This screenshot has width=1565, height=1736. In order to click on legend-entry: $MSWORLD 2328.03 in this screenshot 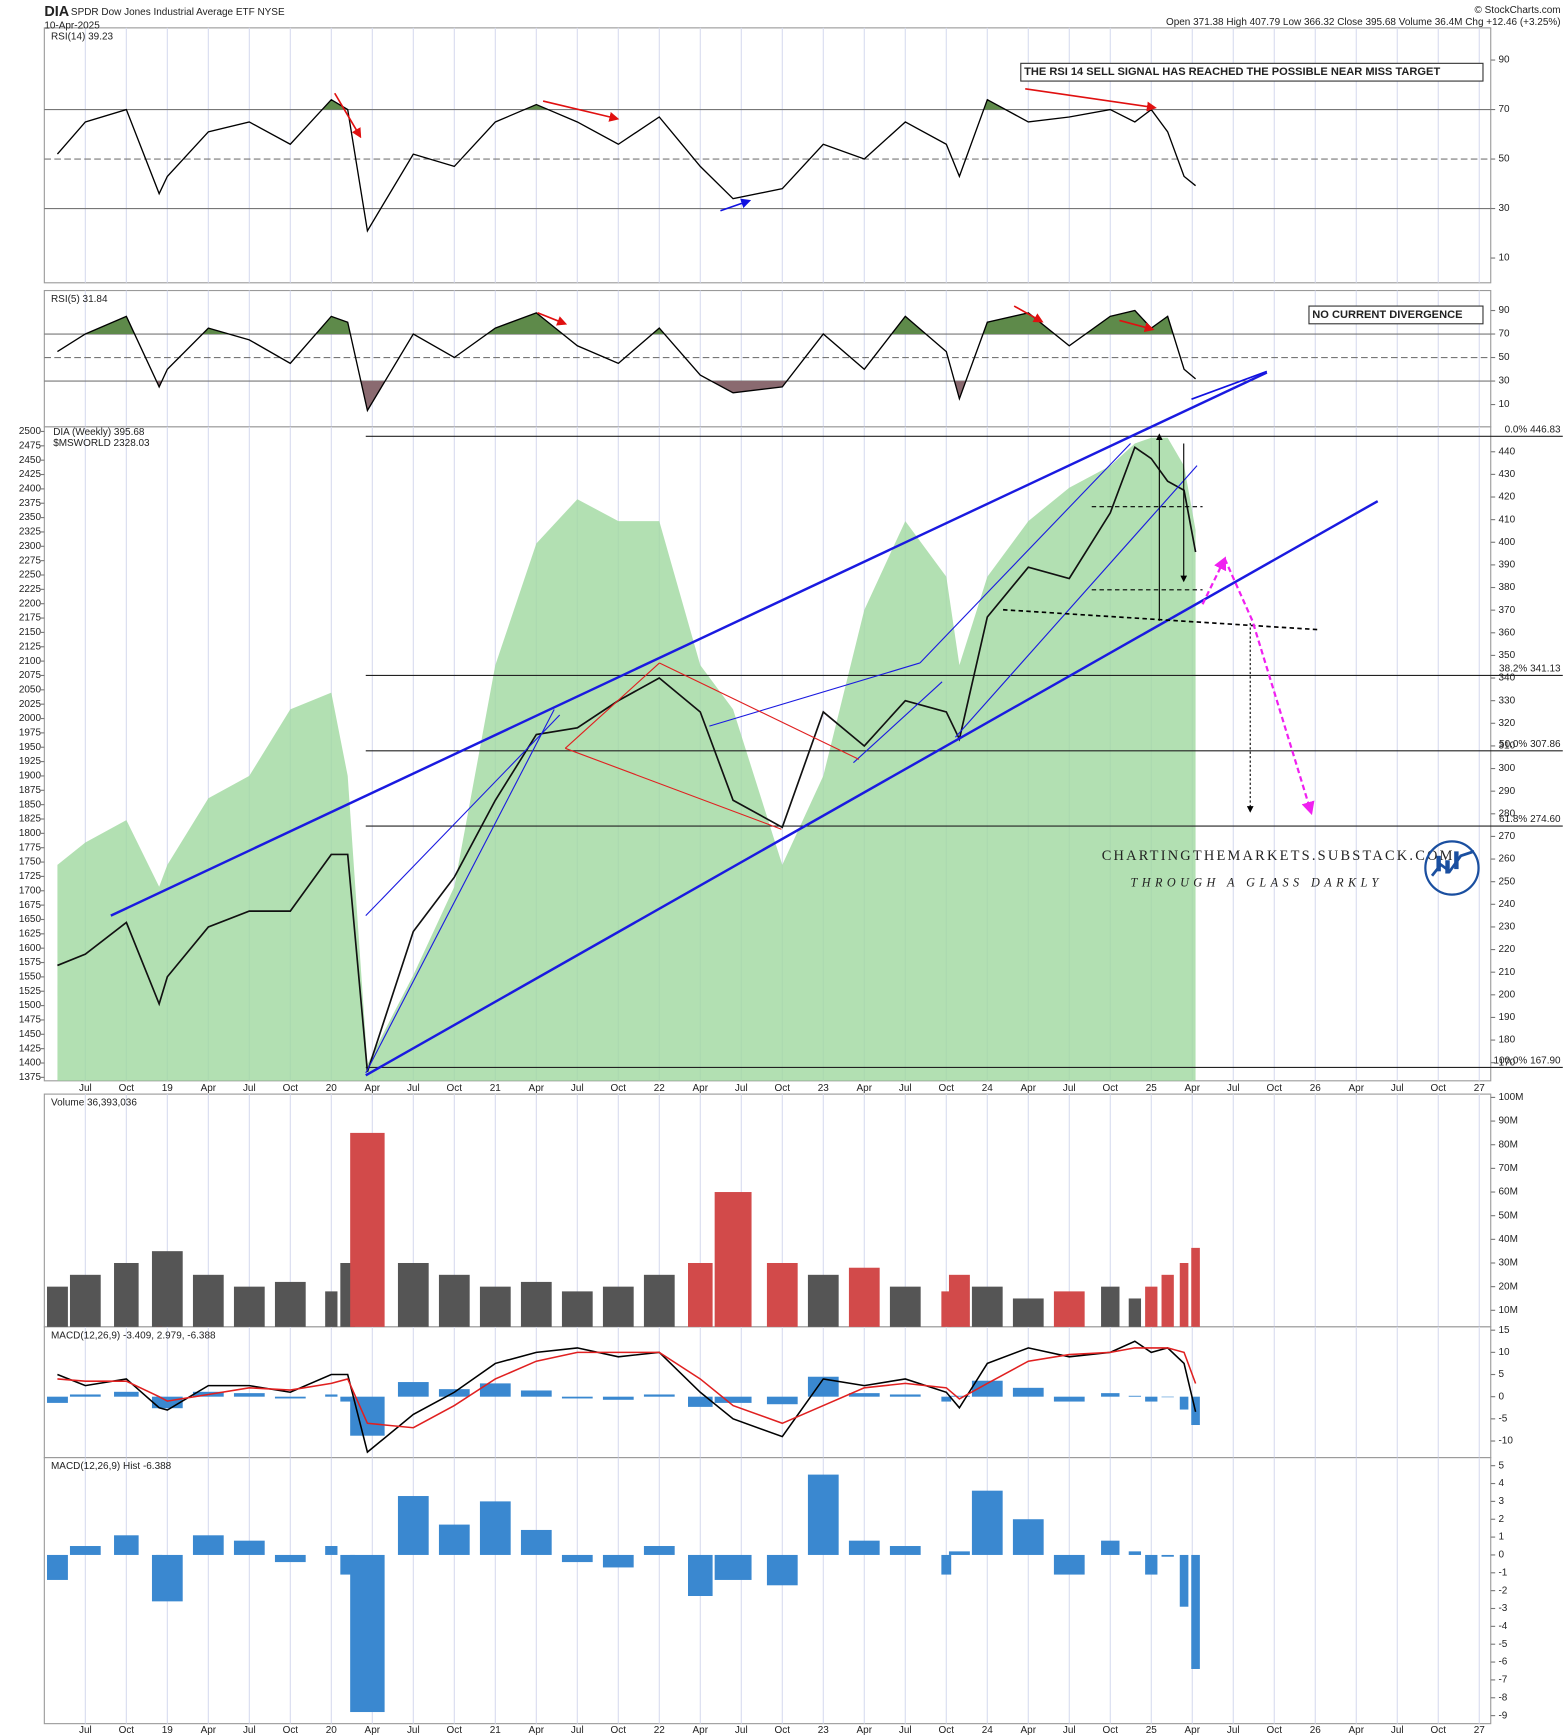, I will do `click(101, 443)`.